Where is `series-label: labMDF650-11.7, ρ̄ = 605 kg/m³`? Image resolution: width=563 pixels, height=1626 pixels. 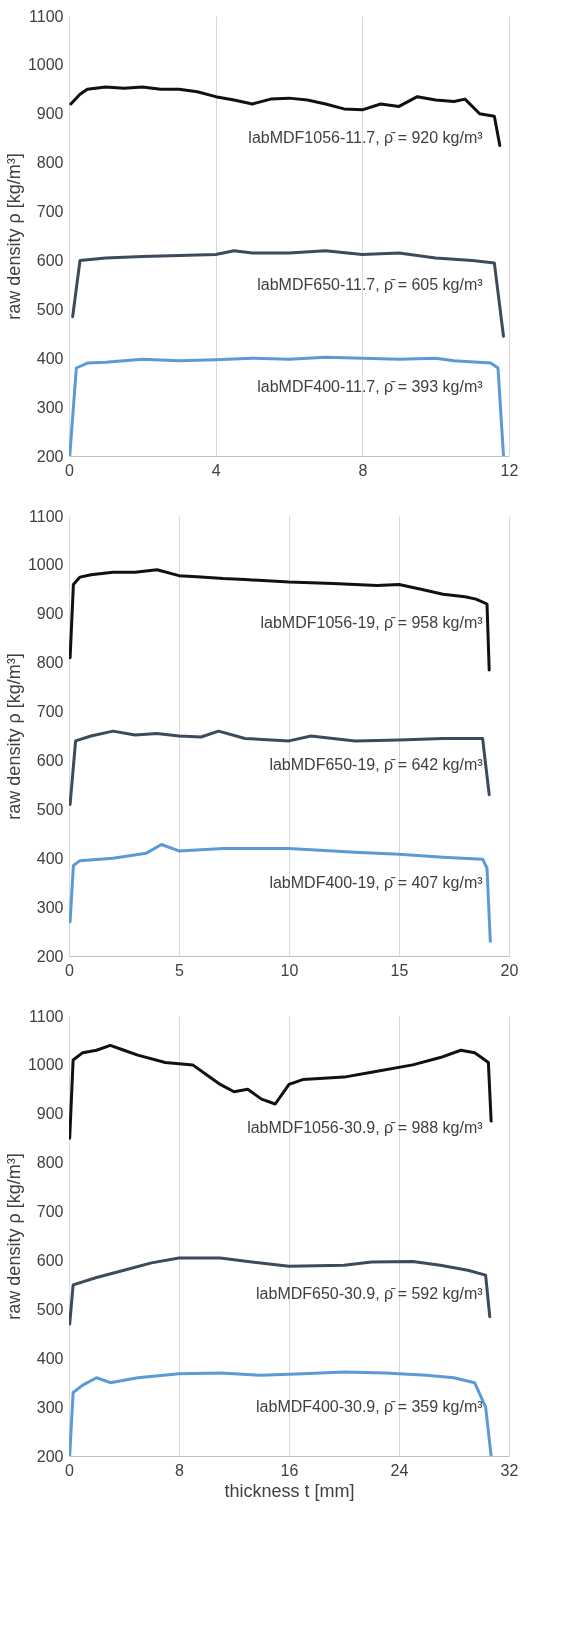 series-label: labMDF650-11.7, ρ̄ = 605 kg/m³ is located at coordinates (370, 284).